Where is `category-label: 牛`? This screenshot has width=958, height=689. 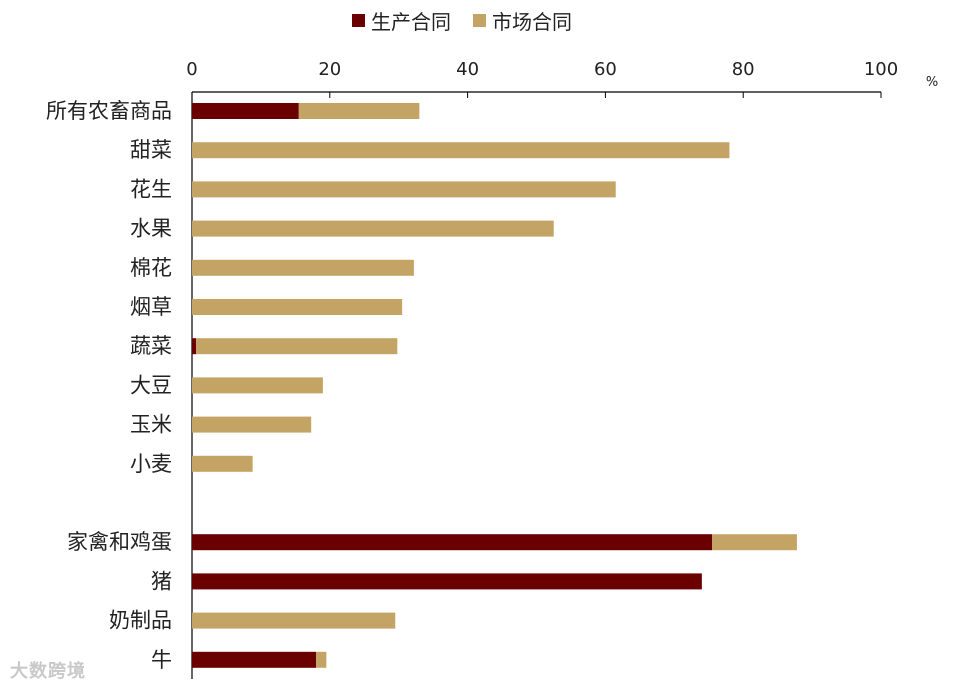 category-label: 牛 is located at coordinates (161, 660).